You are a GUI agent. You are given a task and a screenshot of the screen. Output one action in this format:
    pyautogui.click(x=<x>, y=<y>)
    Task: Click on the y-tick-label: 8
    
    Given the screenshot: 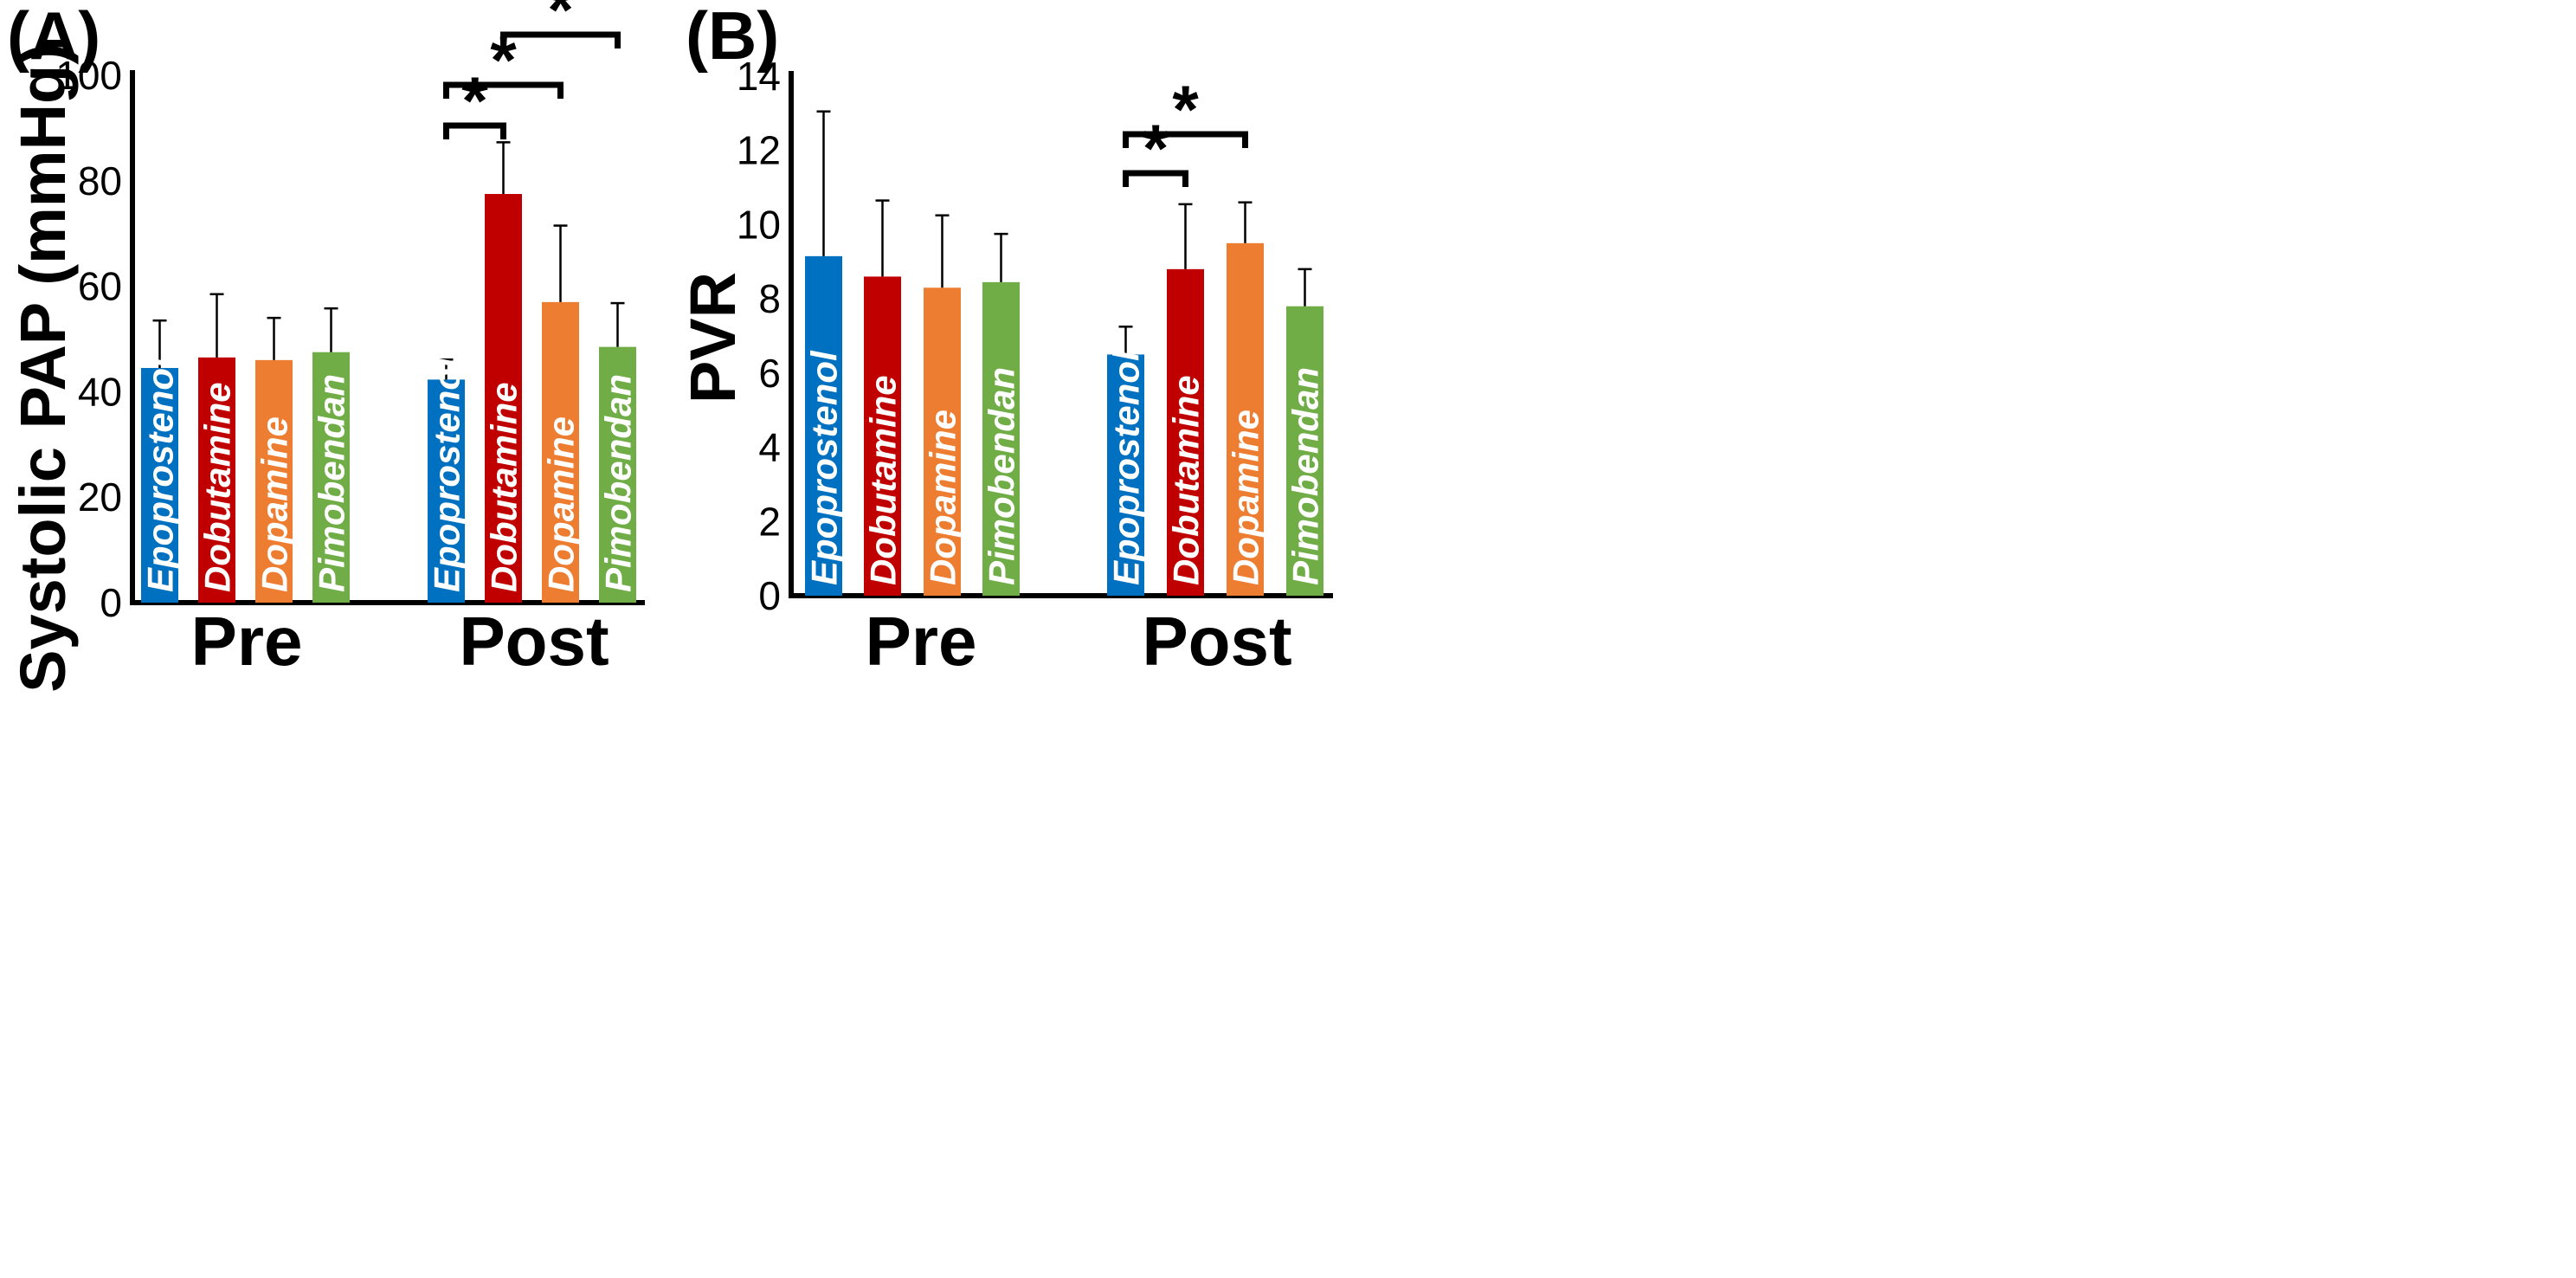 What is the action you would take?
    pyautogui.click(x=769, y=298)
    